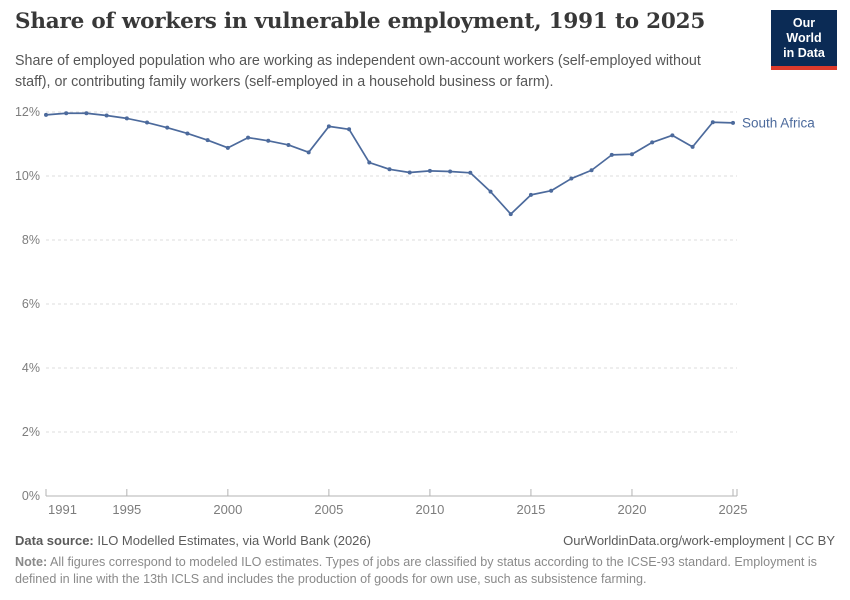  Describe the element at coordinates (126, 509) in the screenshot. I see `x-tick-label: 1995` at that location.